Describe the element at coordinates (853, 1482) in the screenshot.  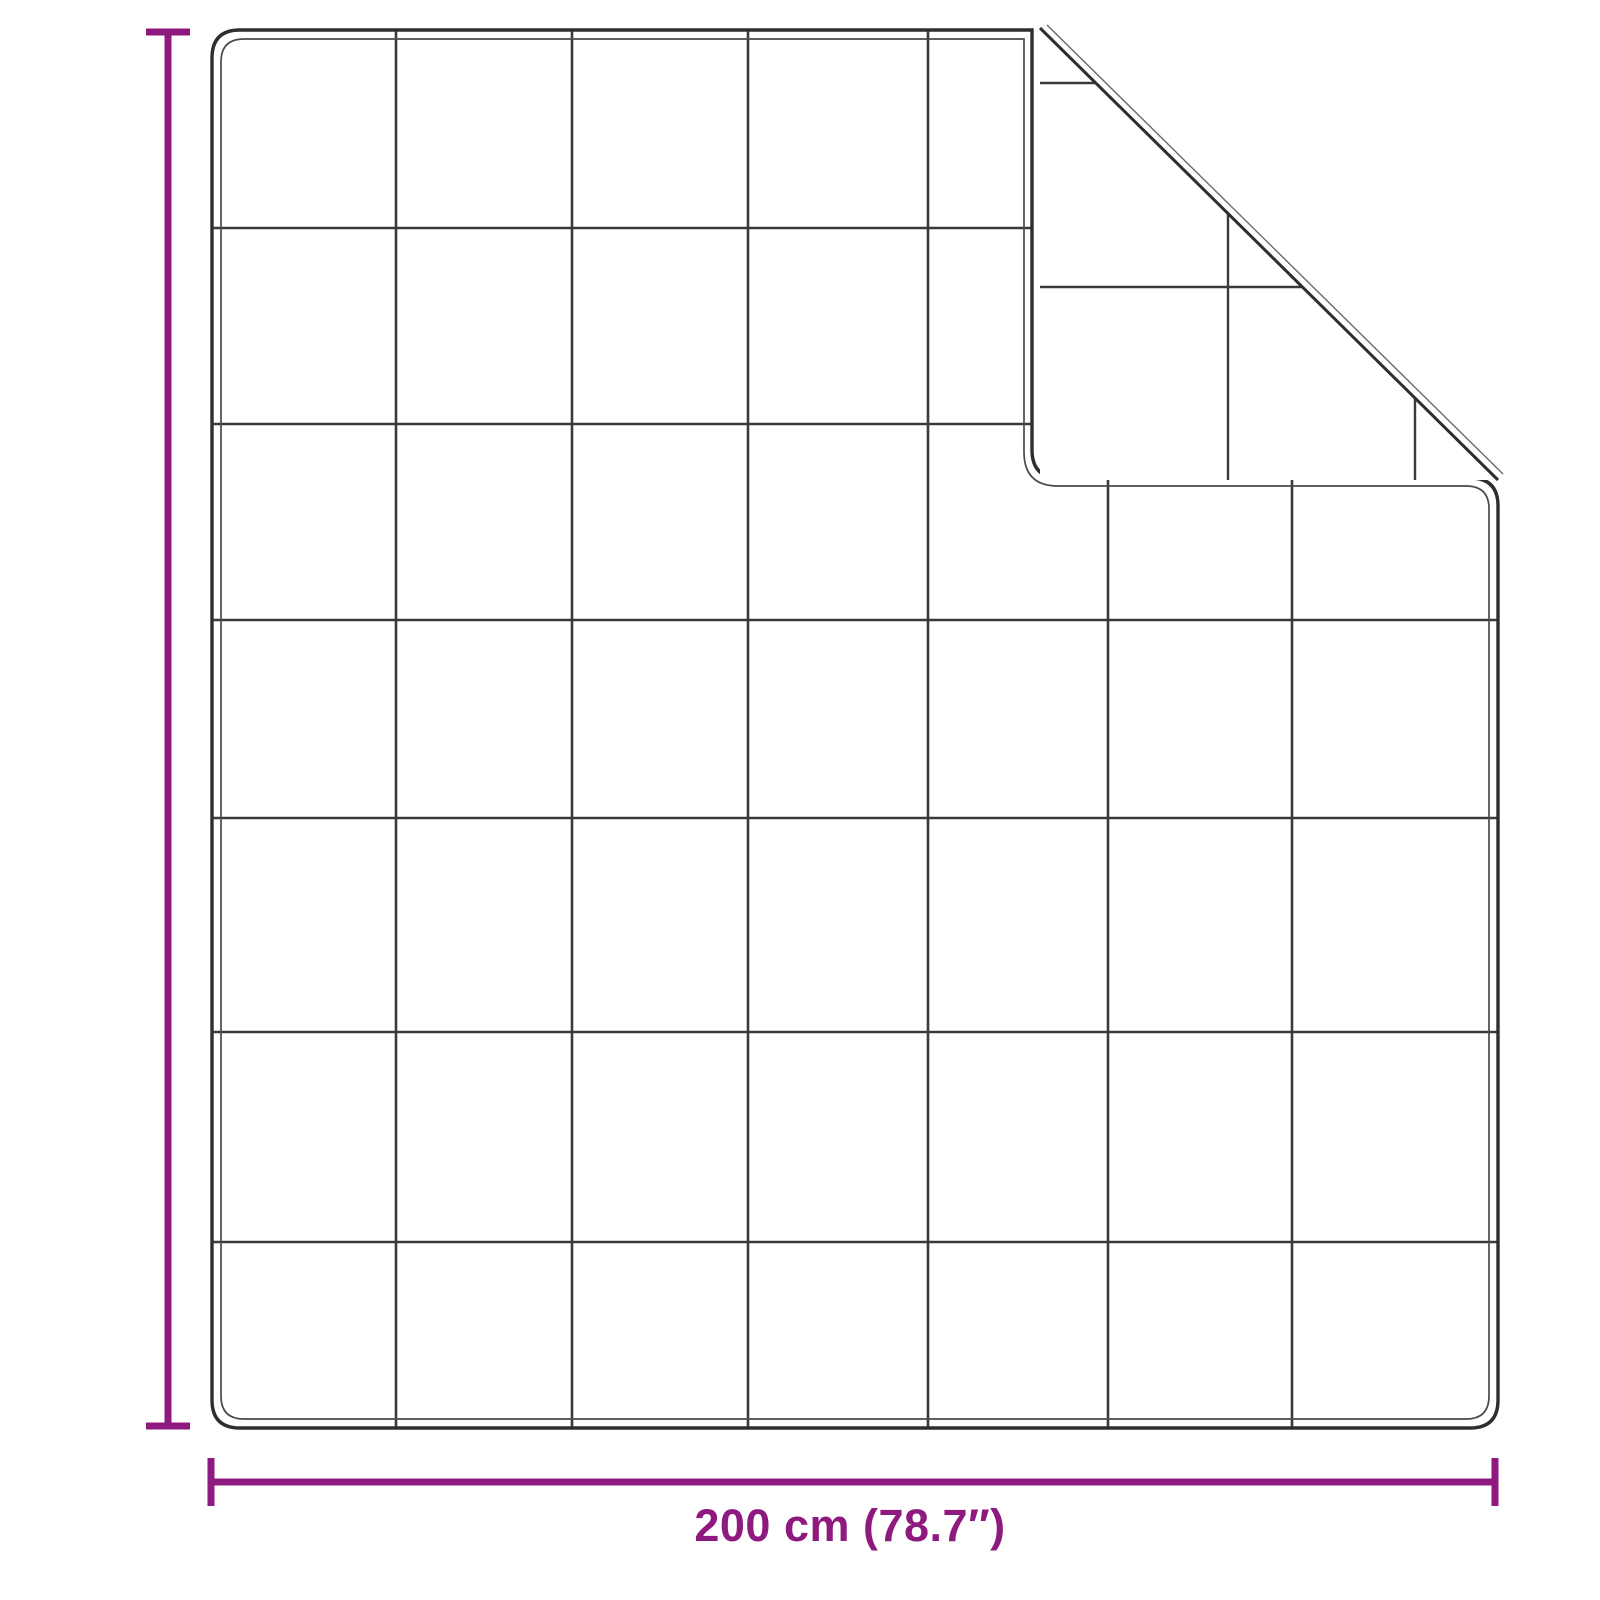
I see `width-dimension-line` at that location.